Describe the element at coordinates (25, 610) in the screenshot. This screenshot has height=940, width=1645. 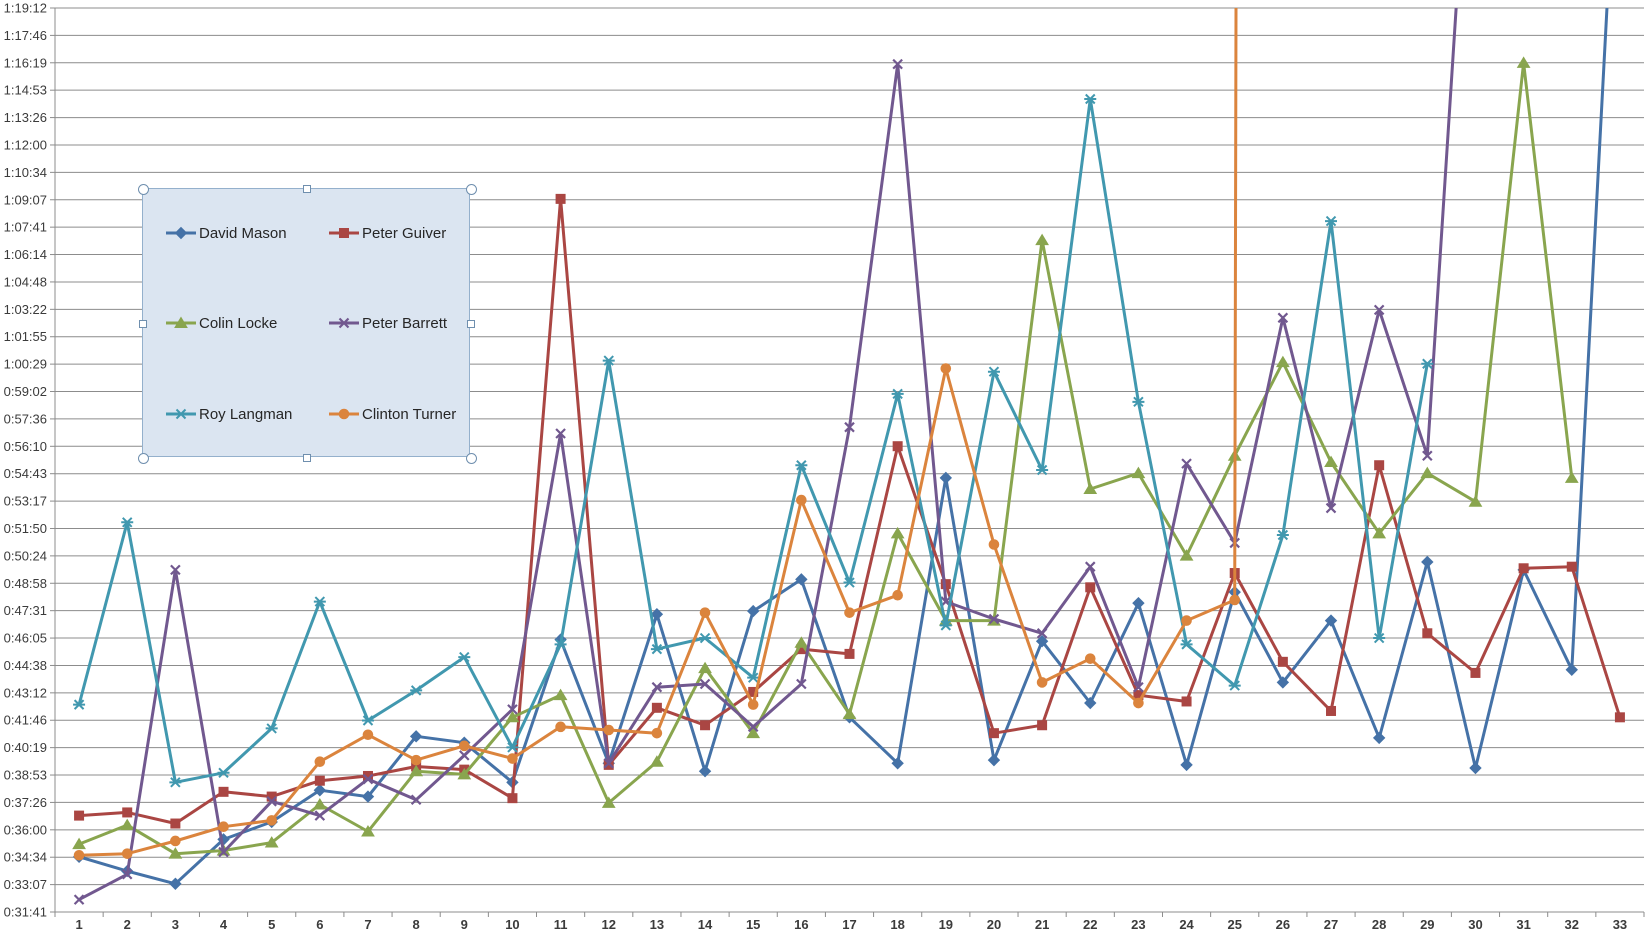
I see `y-axis-label: 0:47:31` at that location.